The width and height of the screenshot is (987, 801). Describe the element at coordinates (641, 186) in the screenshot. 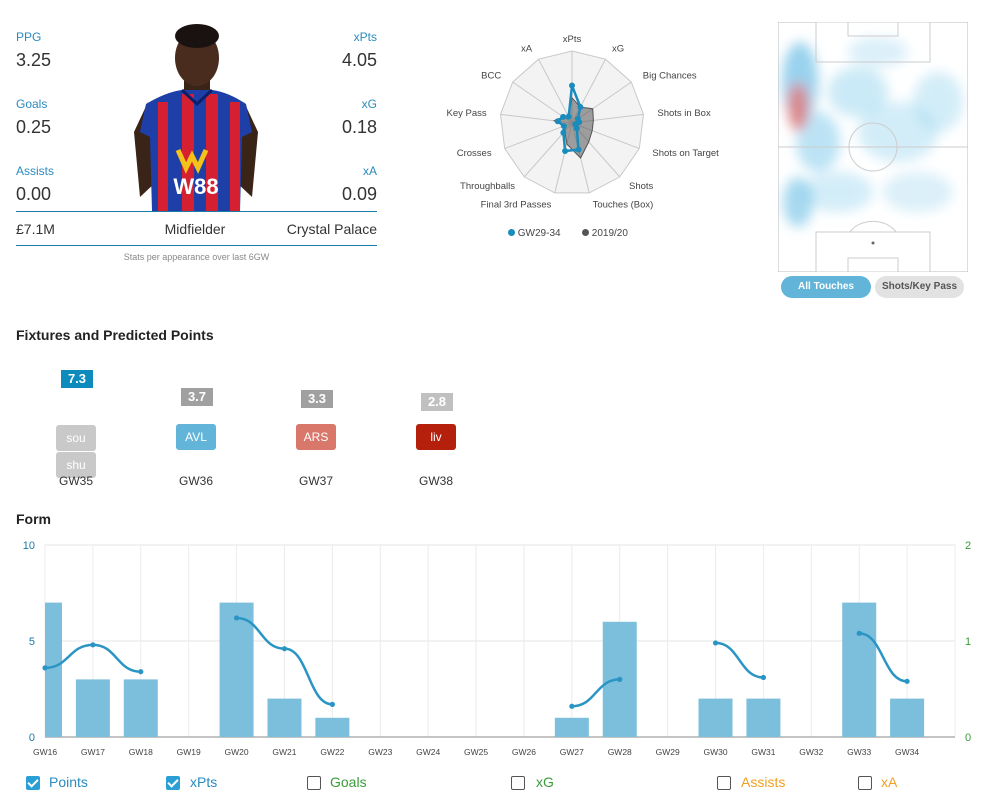

I see `radar-axis-label: Shots` at that location.